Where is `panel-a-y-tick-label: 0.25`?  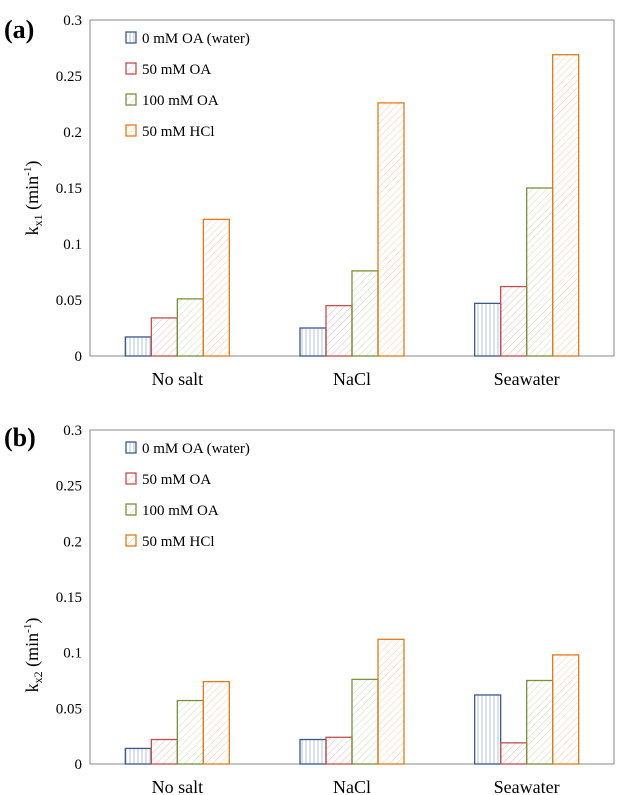 panel-a-y-tick-label: 0.25 is located at coordinates (69, 77).